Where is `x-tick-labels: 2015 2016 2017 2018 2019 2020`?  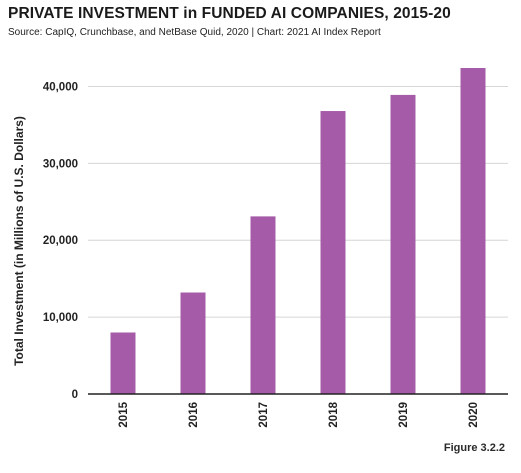
x-tick-labels: 2015 2016 2017 2018 2019 2020 is located at coordinates (299, 414).